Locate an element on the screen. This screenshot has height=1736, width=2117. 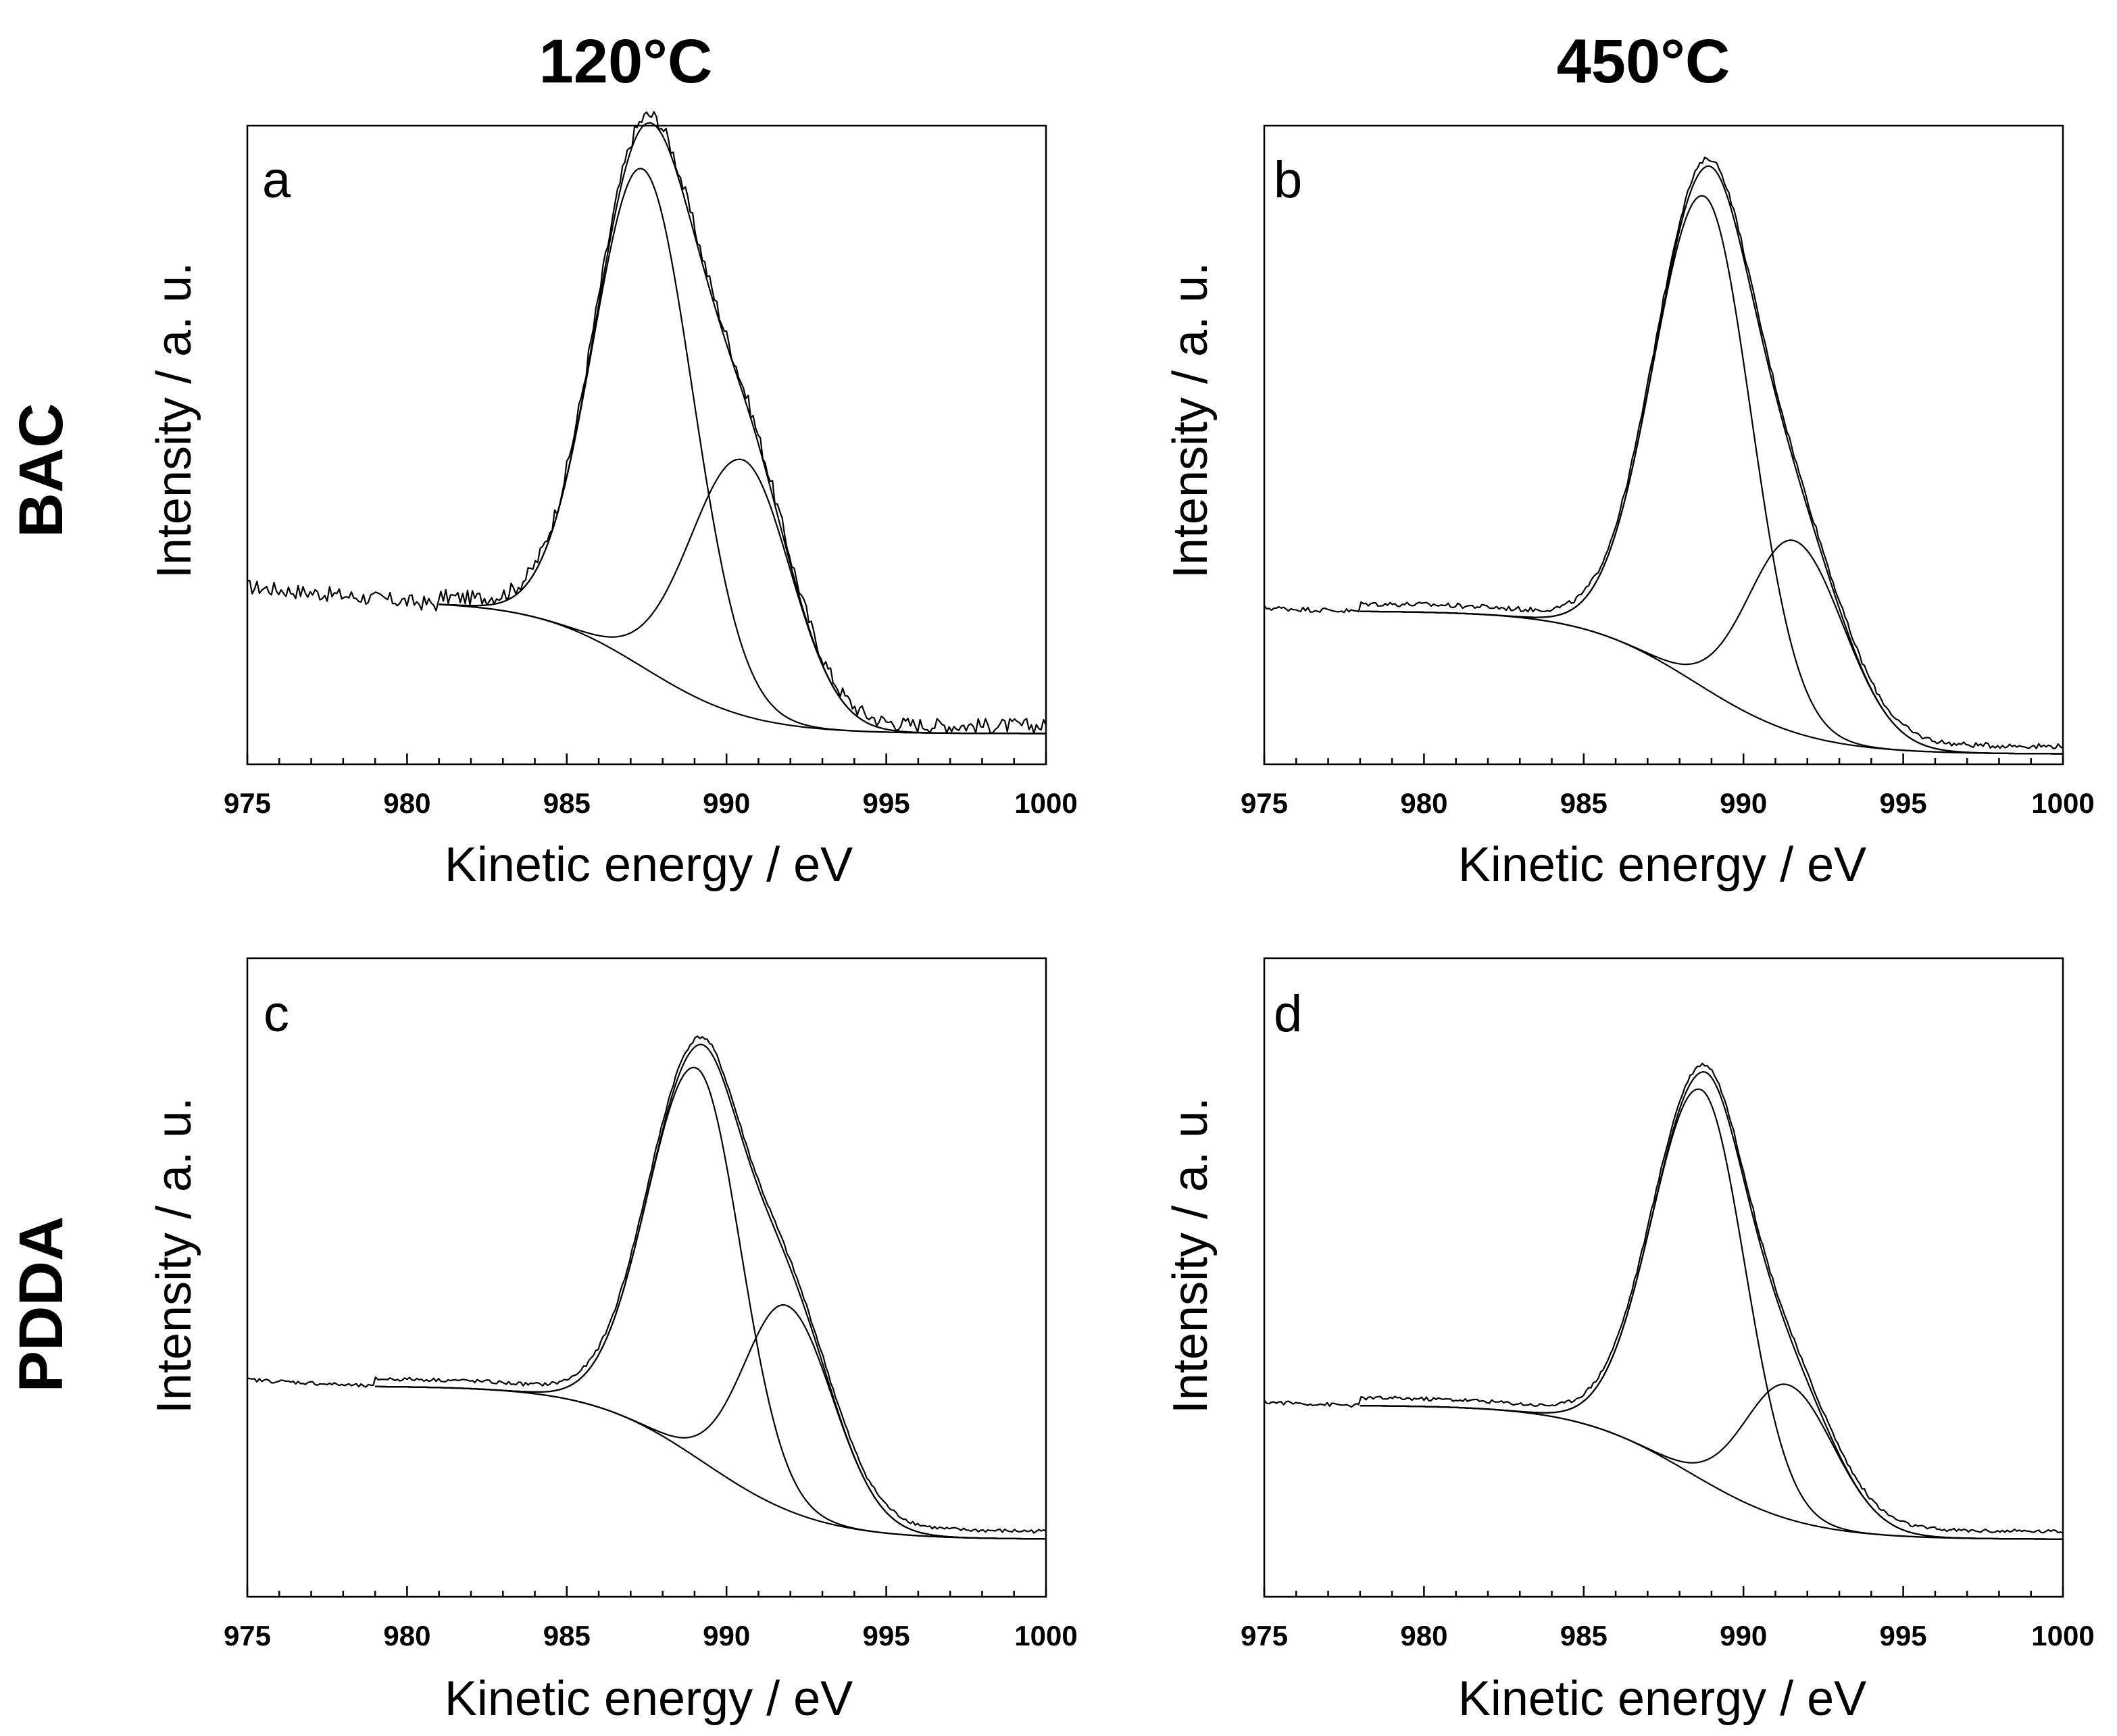
panel-label: d is located at coordinates (1288, 1014).